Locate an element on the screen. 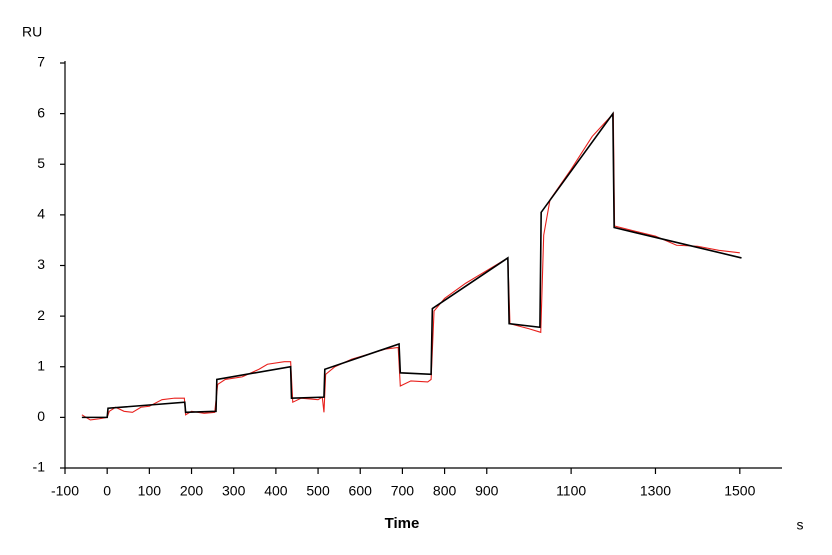 Image resolution: width=832 pixels, height=555 pixels. x-tick-label: 200 is located at coordinates (192, 491).